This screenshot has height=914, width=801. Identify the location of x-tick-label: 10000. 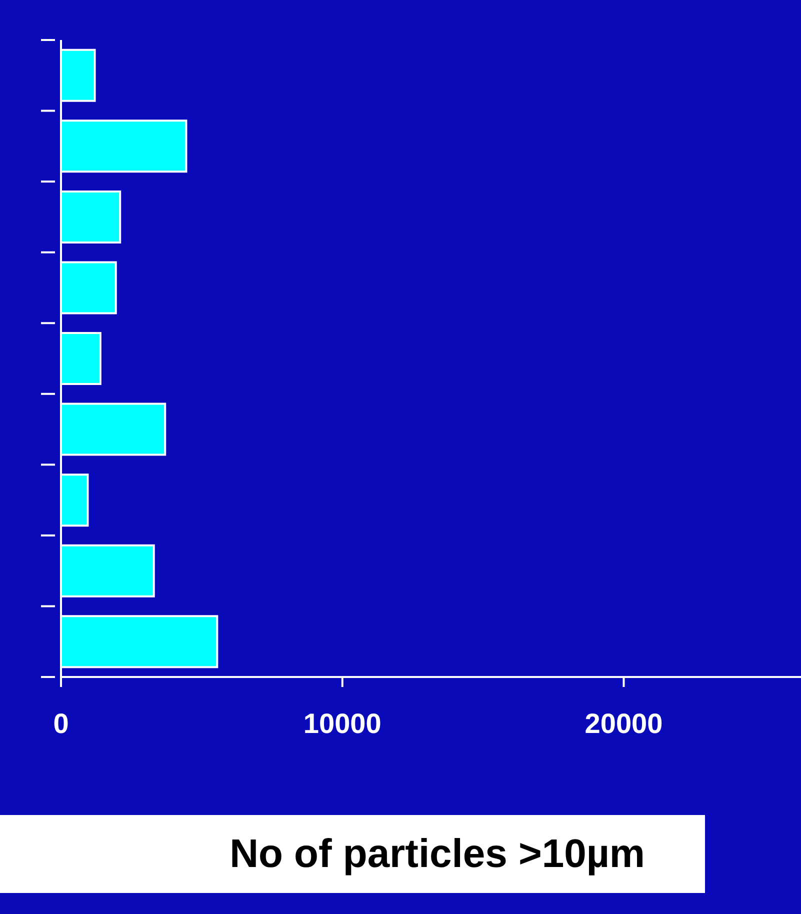
(342, 723).